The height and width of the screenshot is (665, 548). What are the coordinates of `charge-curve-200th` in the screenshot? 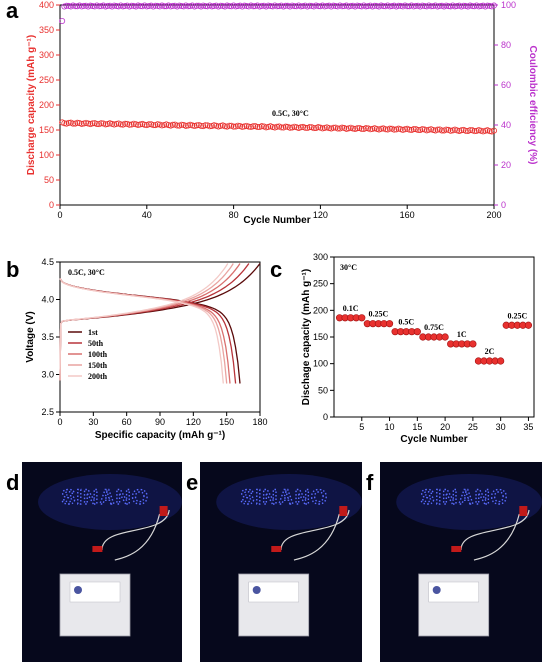 It's located at (144, 322).